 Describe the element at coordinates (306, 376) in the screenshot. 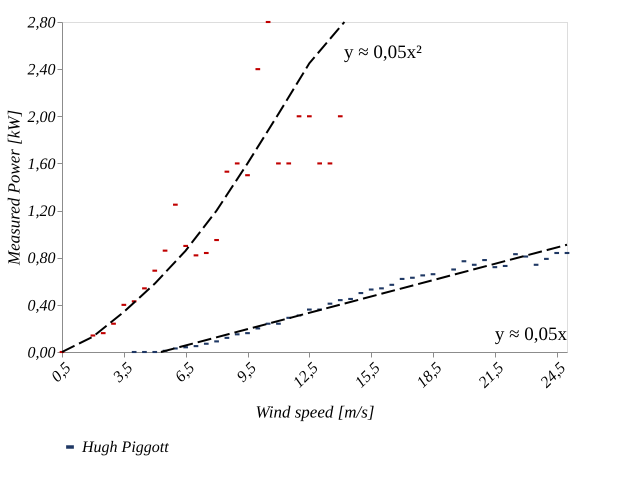

I see `x-tick-label: 12,5` at that location.